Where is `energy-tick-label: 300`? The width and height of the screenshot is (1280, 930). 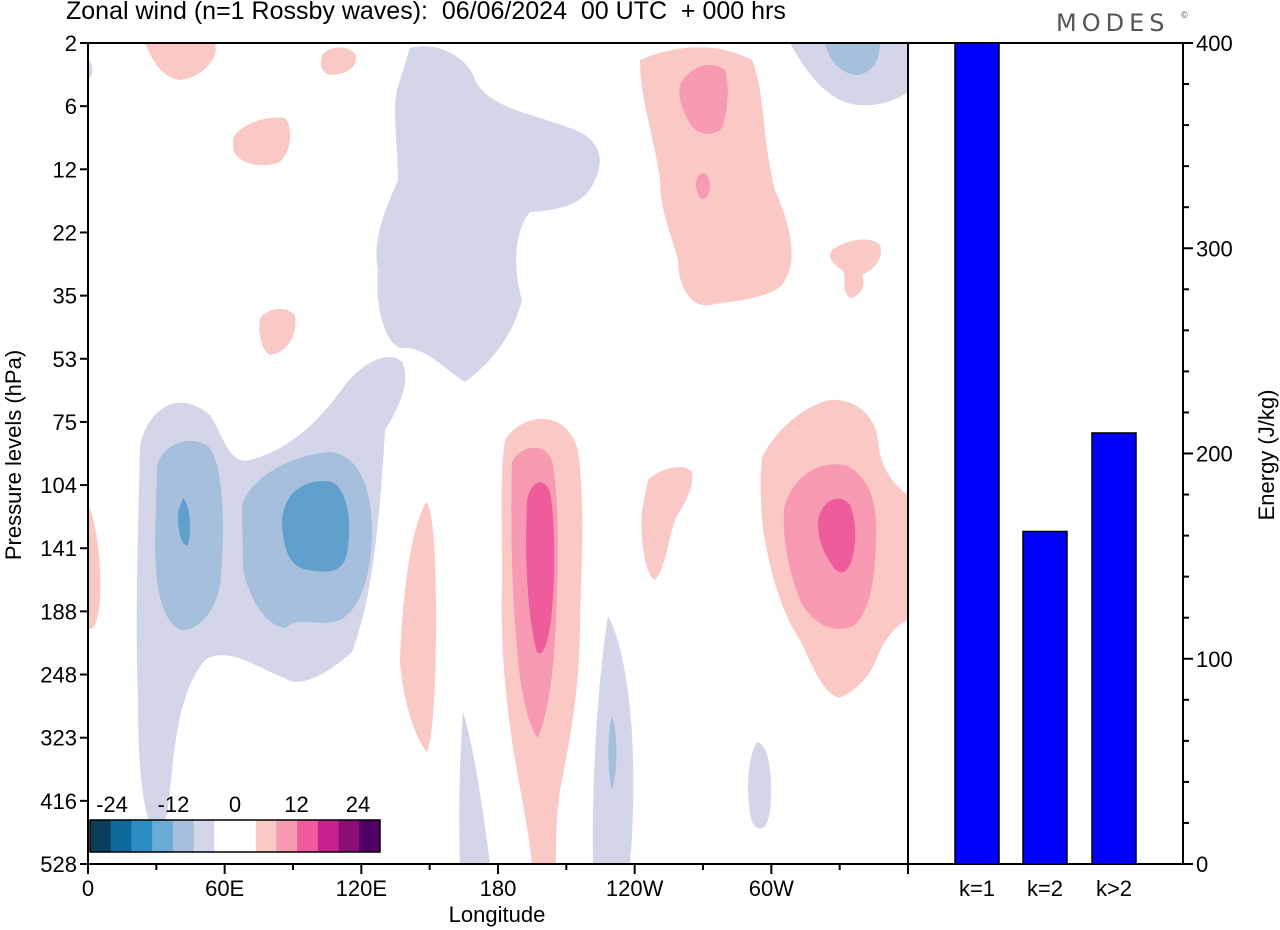 energy-tick-label: 300 is located at coordinates (1214, 248).